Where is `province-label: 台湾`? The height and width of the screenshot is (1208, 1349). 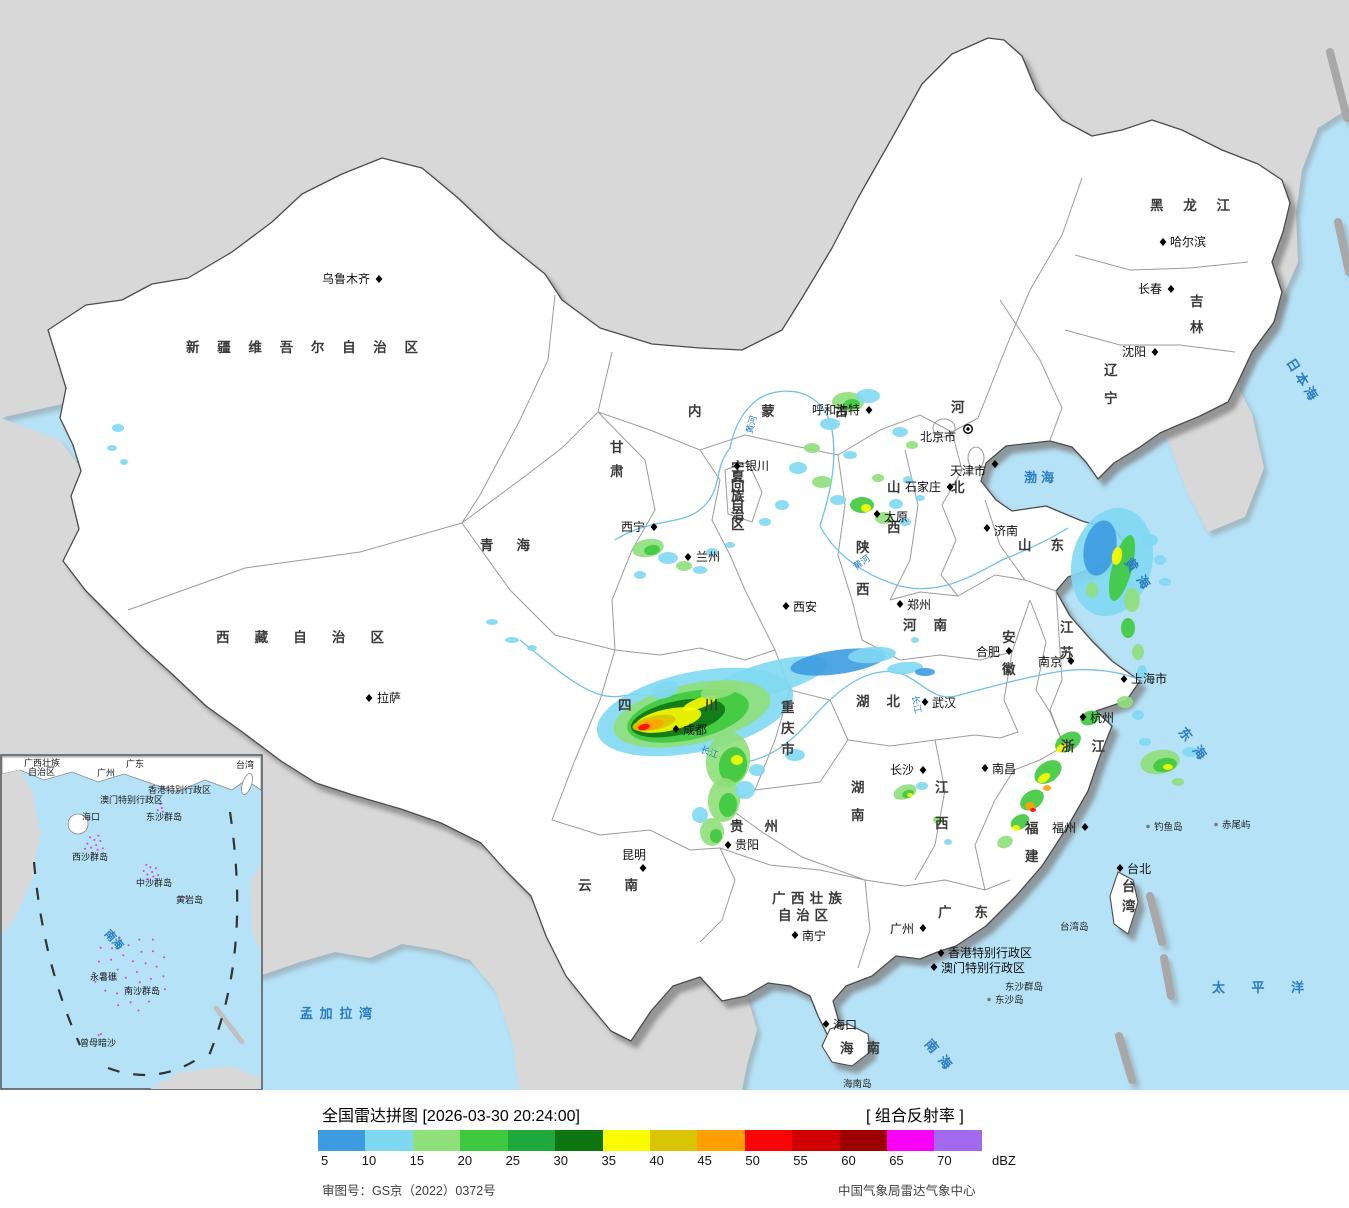 province-label: 台湾 is located at coordinates (1129, 896).